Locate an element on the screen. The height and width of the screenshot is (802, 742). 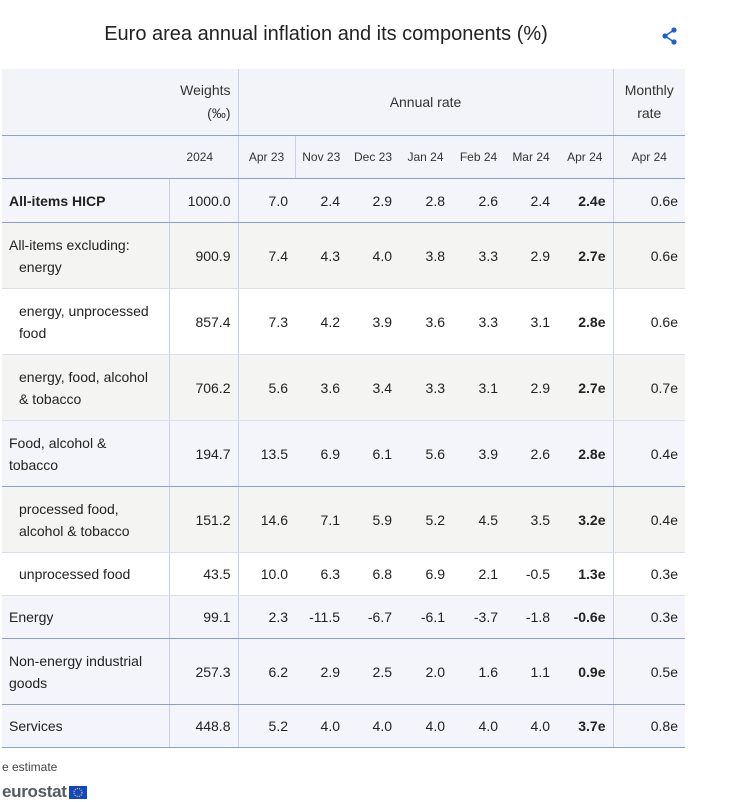
annual-rate-cell: -6.1 is located at coordinates (425, 617).